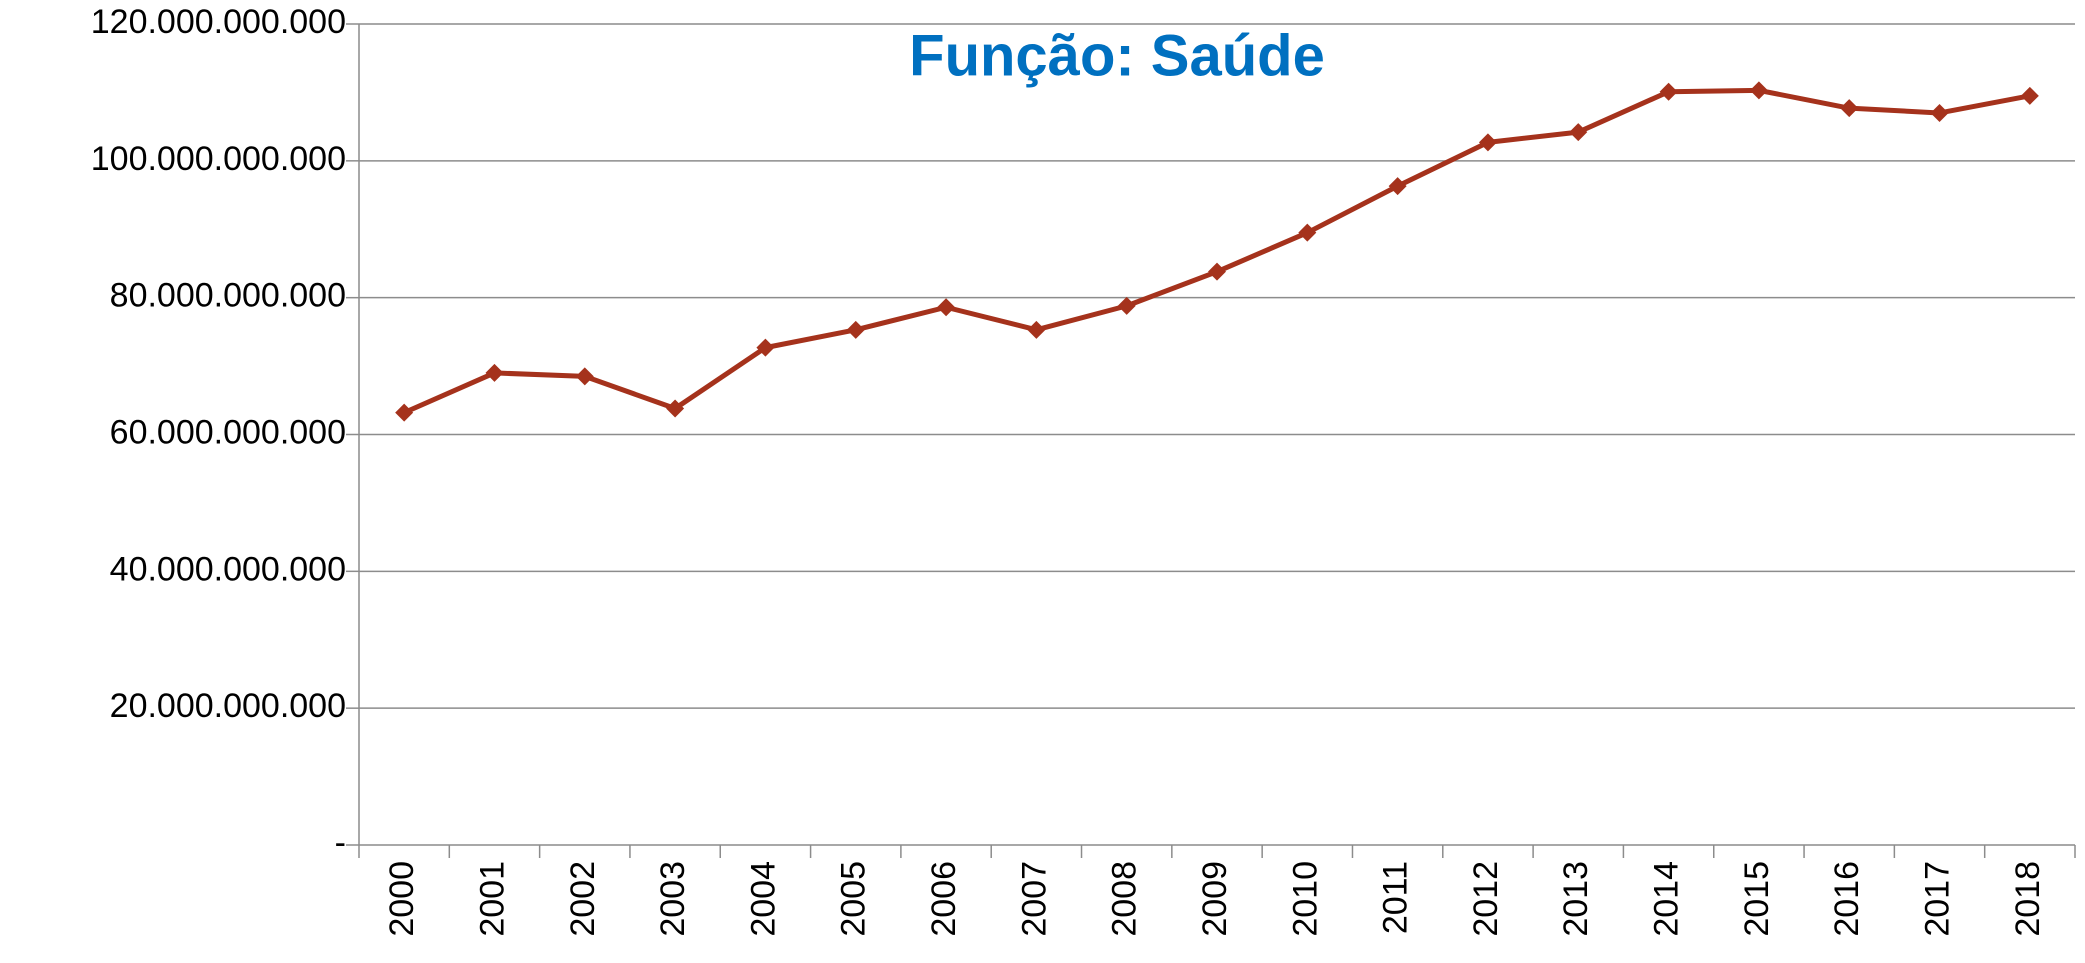 Image resolution: width=2085 pixels, height=963 pixels. Describe the element at coordinates (228, 706) in the screenshot. I see `y-tick-label: 20.000.000.000` at that location.